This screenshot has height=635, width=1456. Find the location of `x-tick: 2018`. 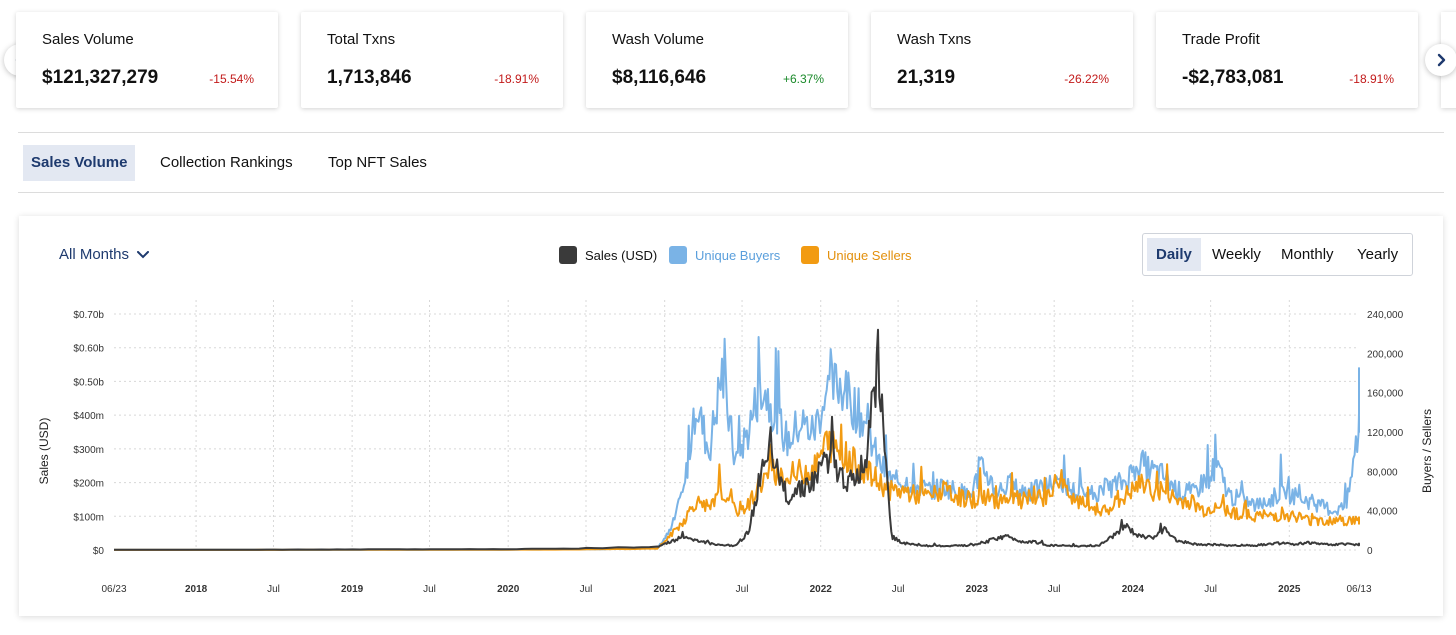

x-tick: 2018 is located at coordinates (196, 589).